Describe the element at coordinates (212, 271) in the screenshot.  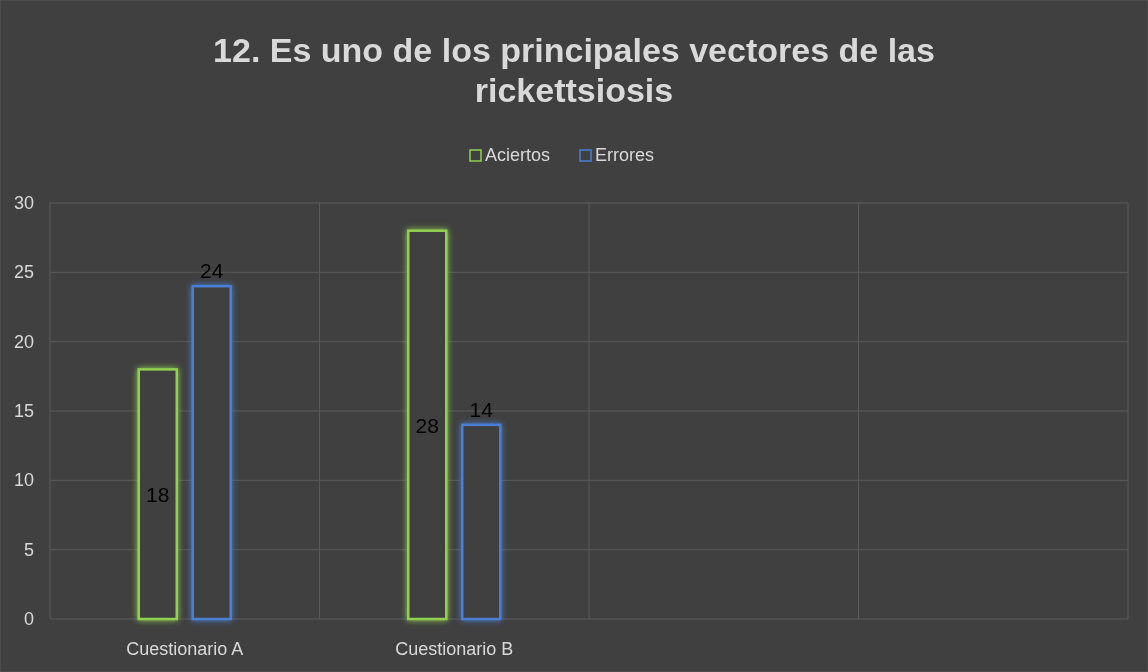
I see `data-label: 24` at that location.